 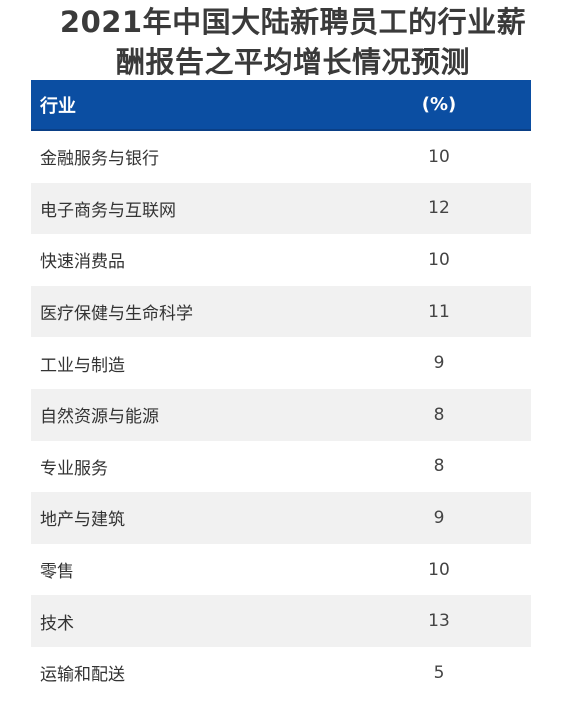 What do you see at coordinates (82, 262) in the screenshot?
I see `industry-cell: 快速消费品` at bounding box center [82, 262].